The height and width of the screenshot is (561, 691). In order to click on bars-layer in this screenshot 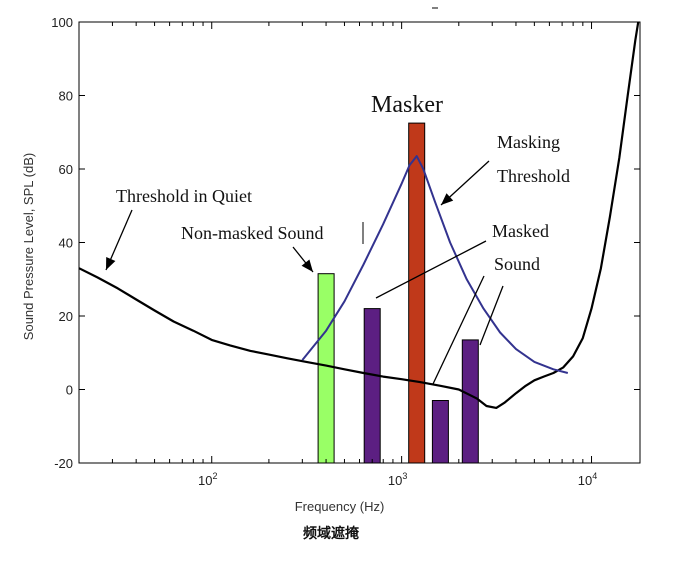, I will do `click(398, 293)`.